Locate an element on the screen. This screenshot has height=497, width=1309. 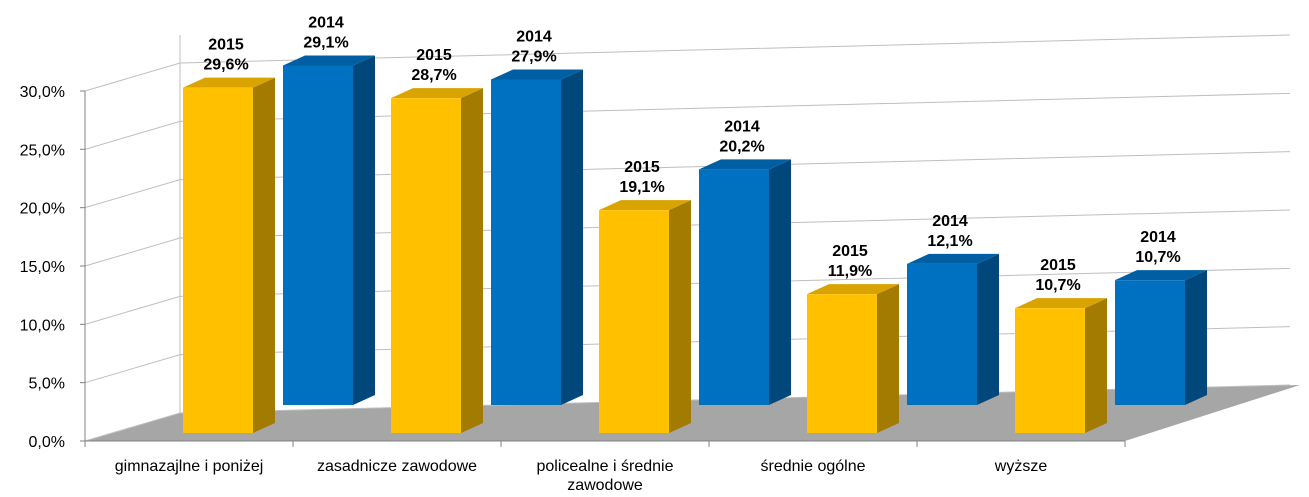
y-tick-label: 5,0% is located at coordinates (47, 384).